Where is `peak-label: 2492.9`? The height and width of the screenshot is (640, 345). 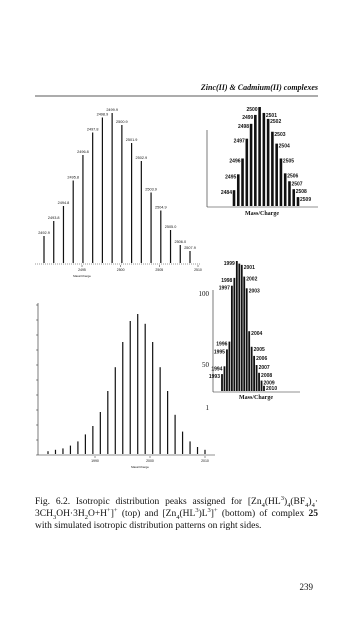
peak-label: 2492.9 is located at coordinates (44, 233).